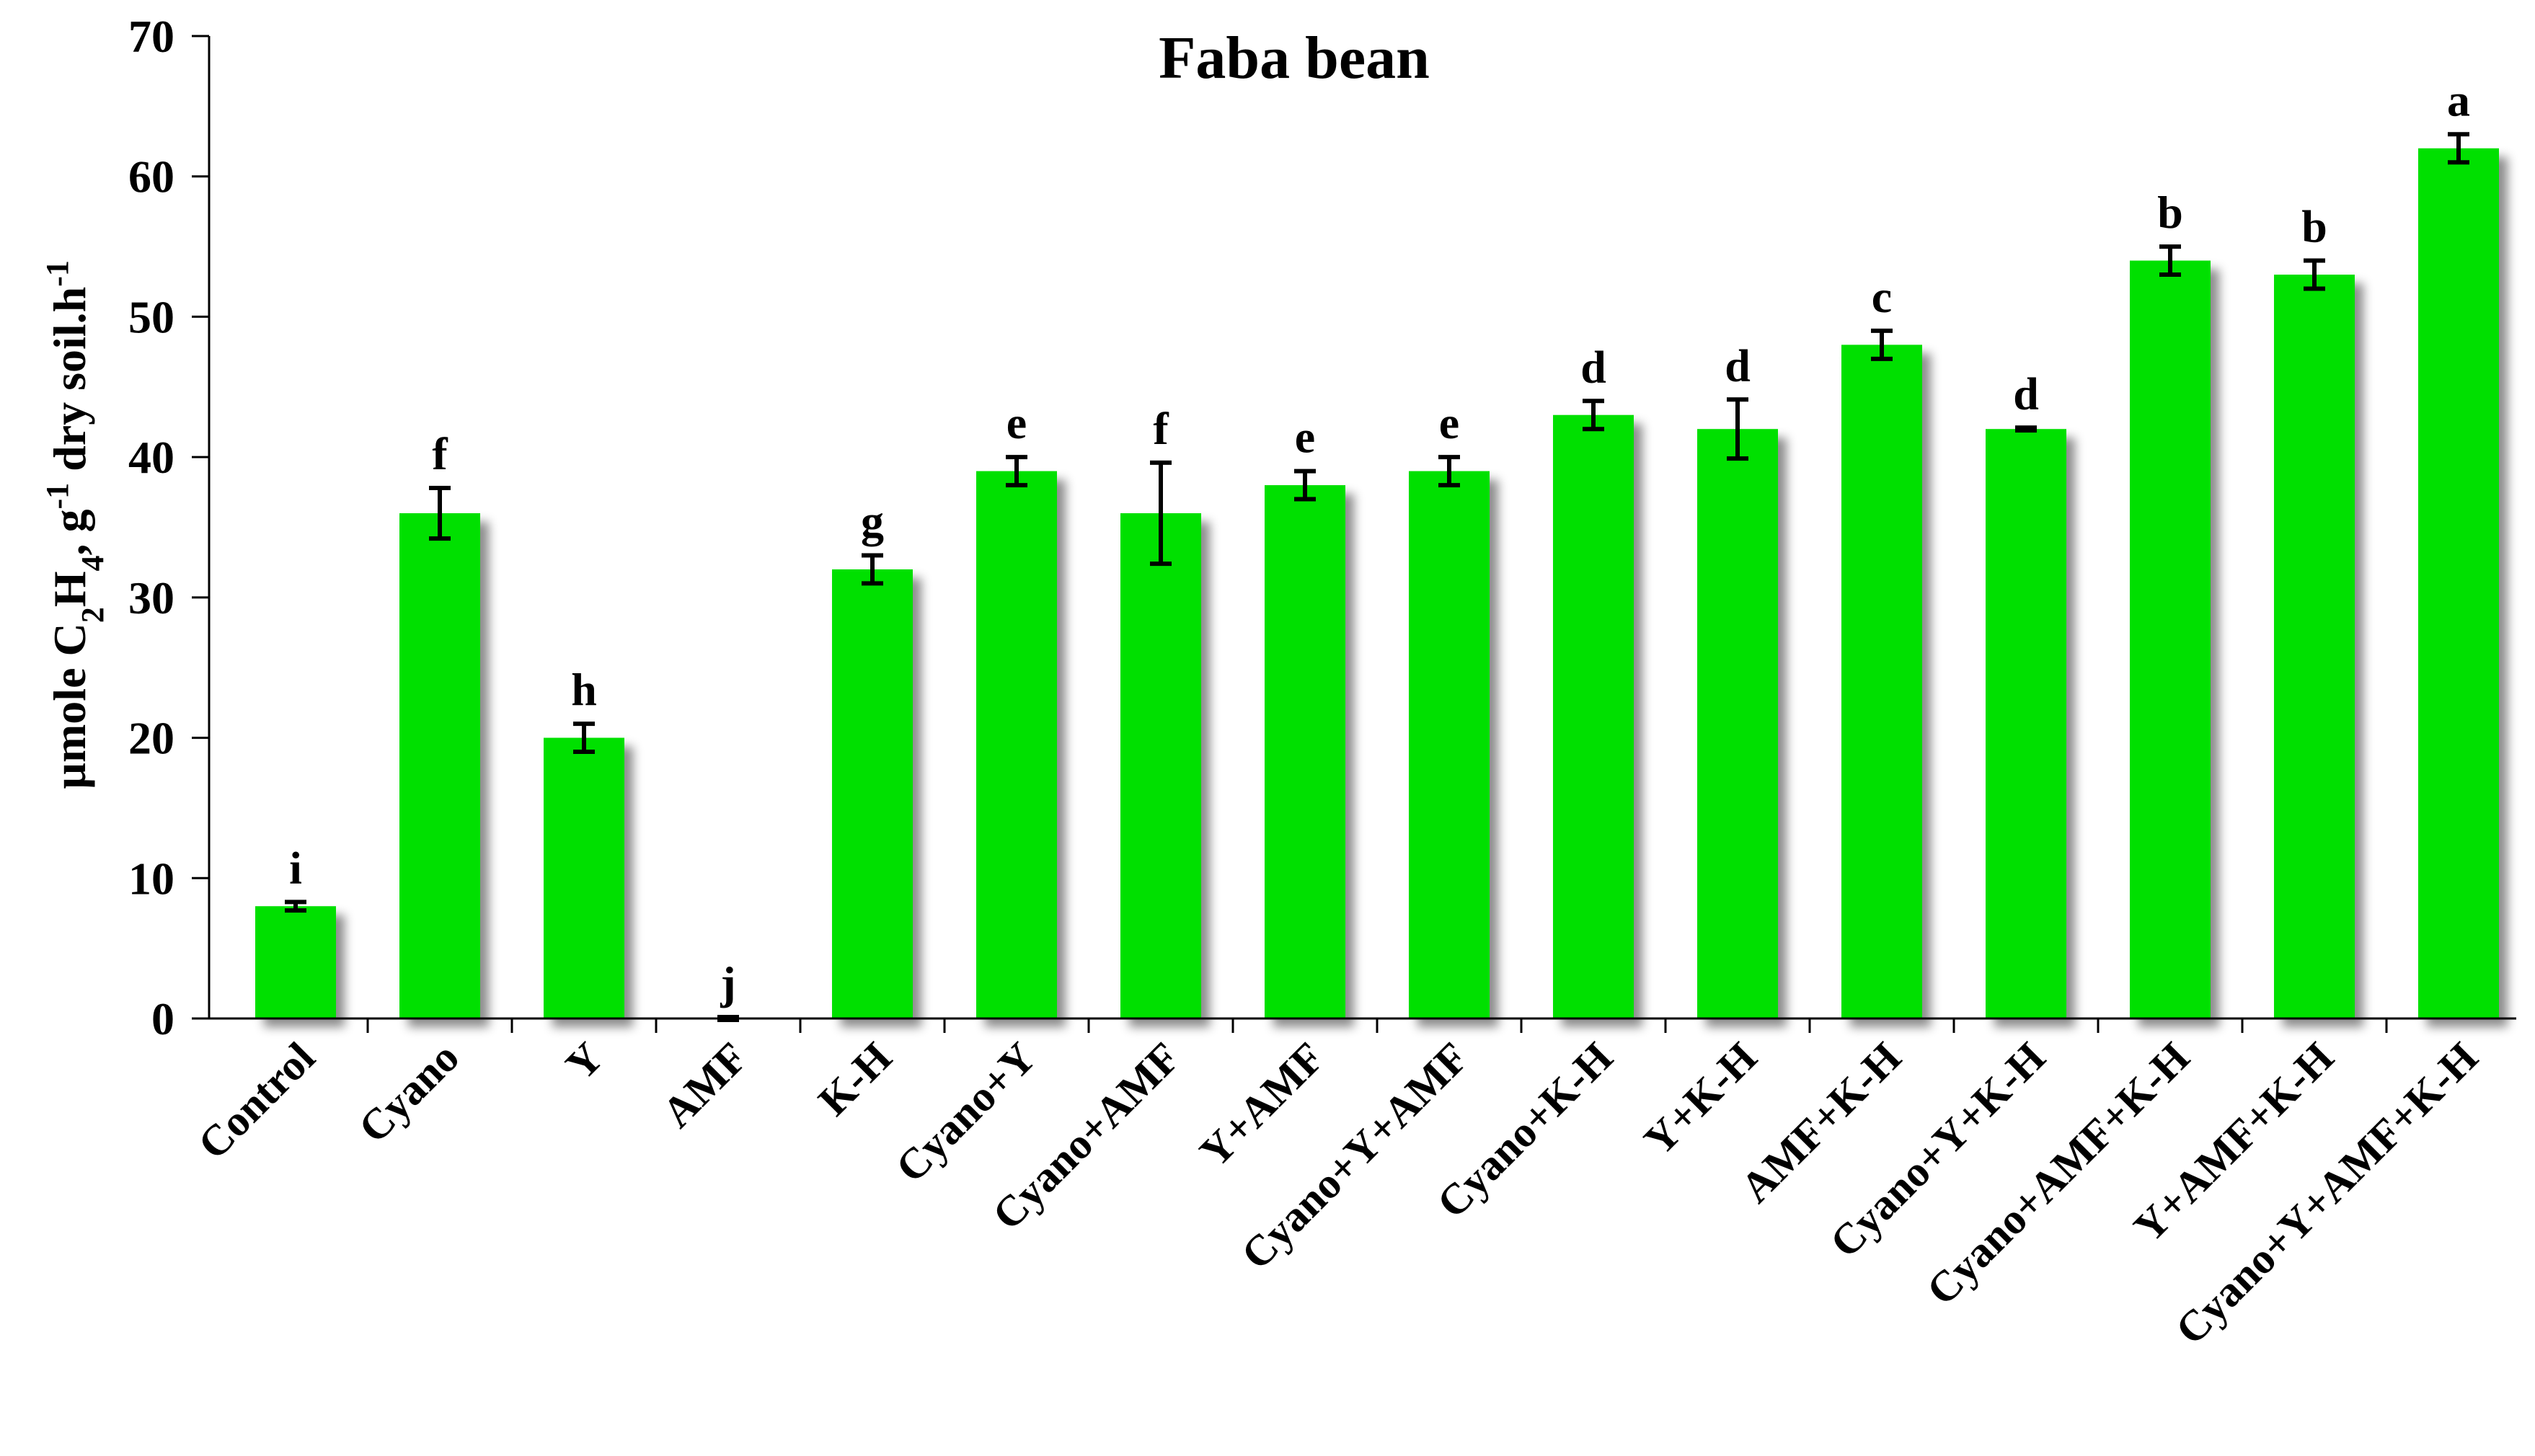 Image resolution: width=2535 pixels, height=1456 pixels. I want to click on y-tick-label: 0, so click(162, 1018).